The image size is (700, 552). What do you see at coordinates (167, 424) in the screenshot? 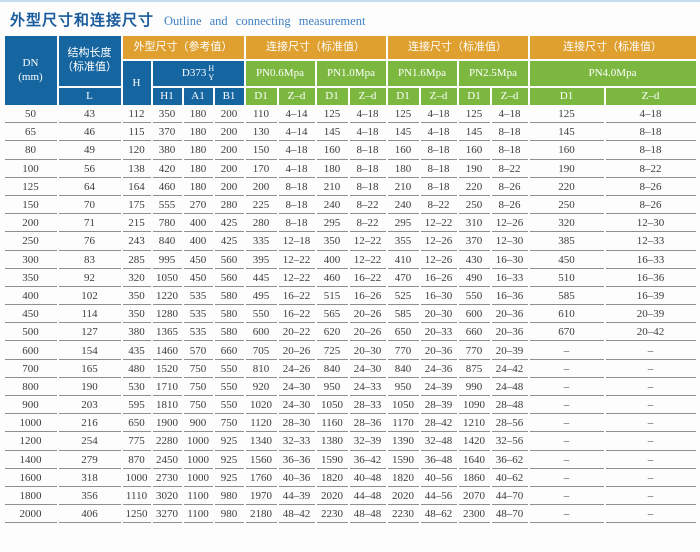
I see `cell-h1: 1900` at bounding box center [167, 424].